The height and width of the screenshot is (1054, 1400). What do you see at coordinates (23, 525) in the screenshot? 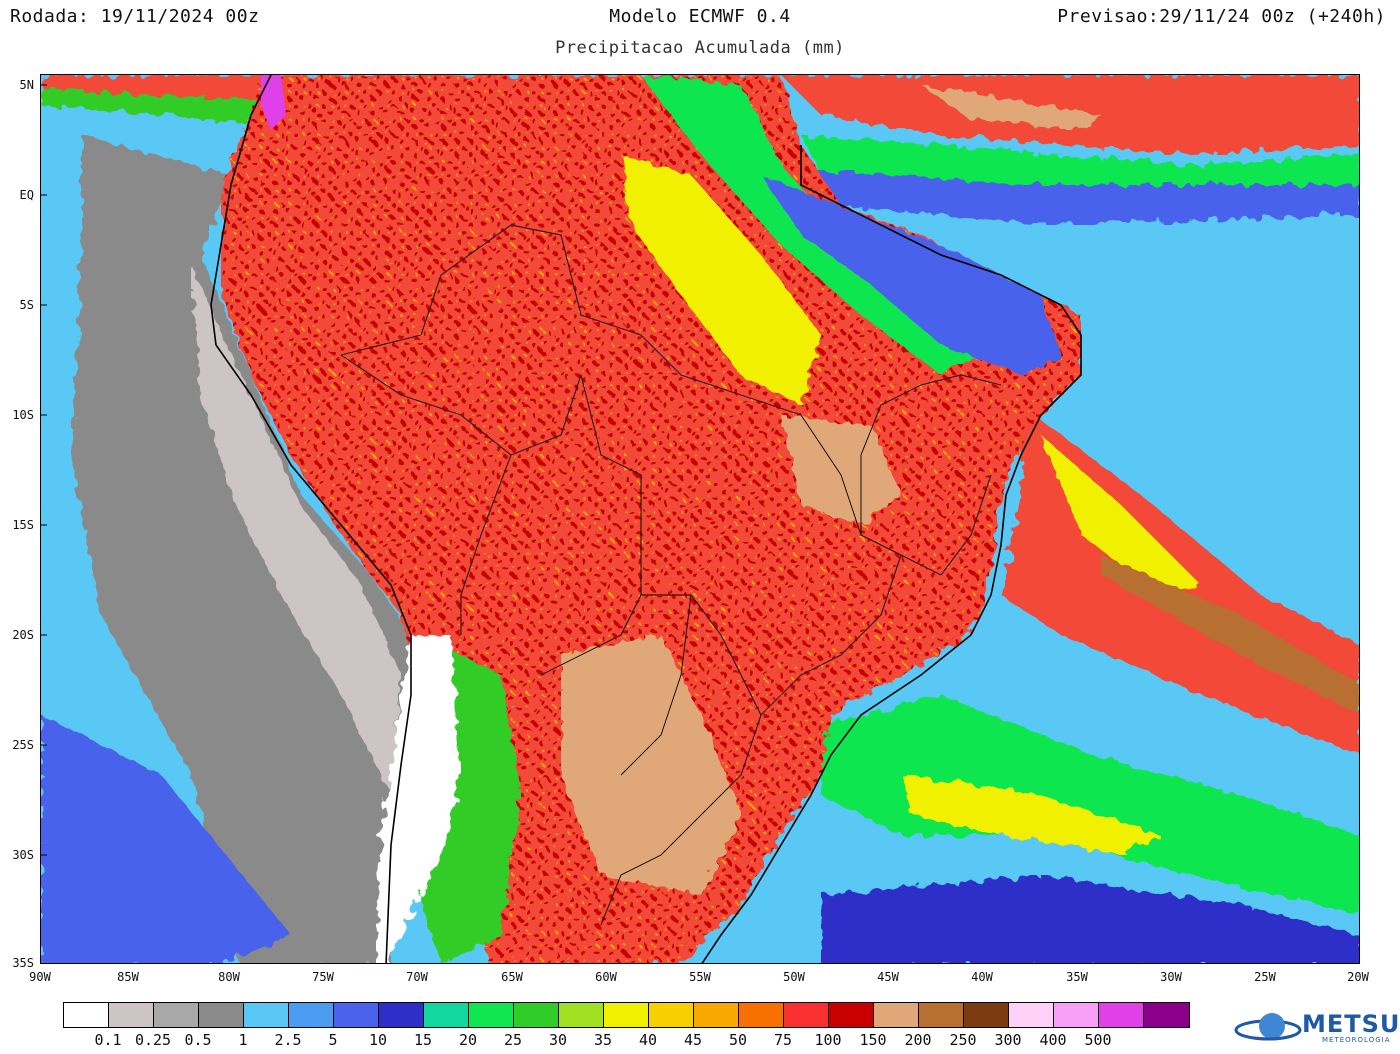
I see `lat-label: 15S` at bounding box center [23, 525].